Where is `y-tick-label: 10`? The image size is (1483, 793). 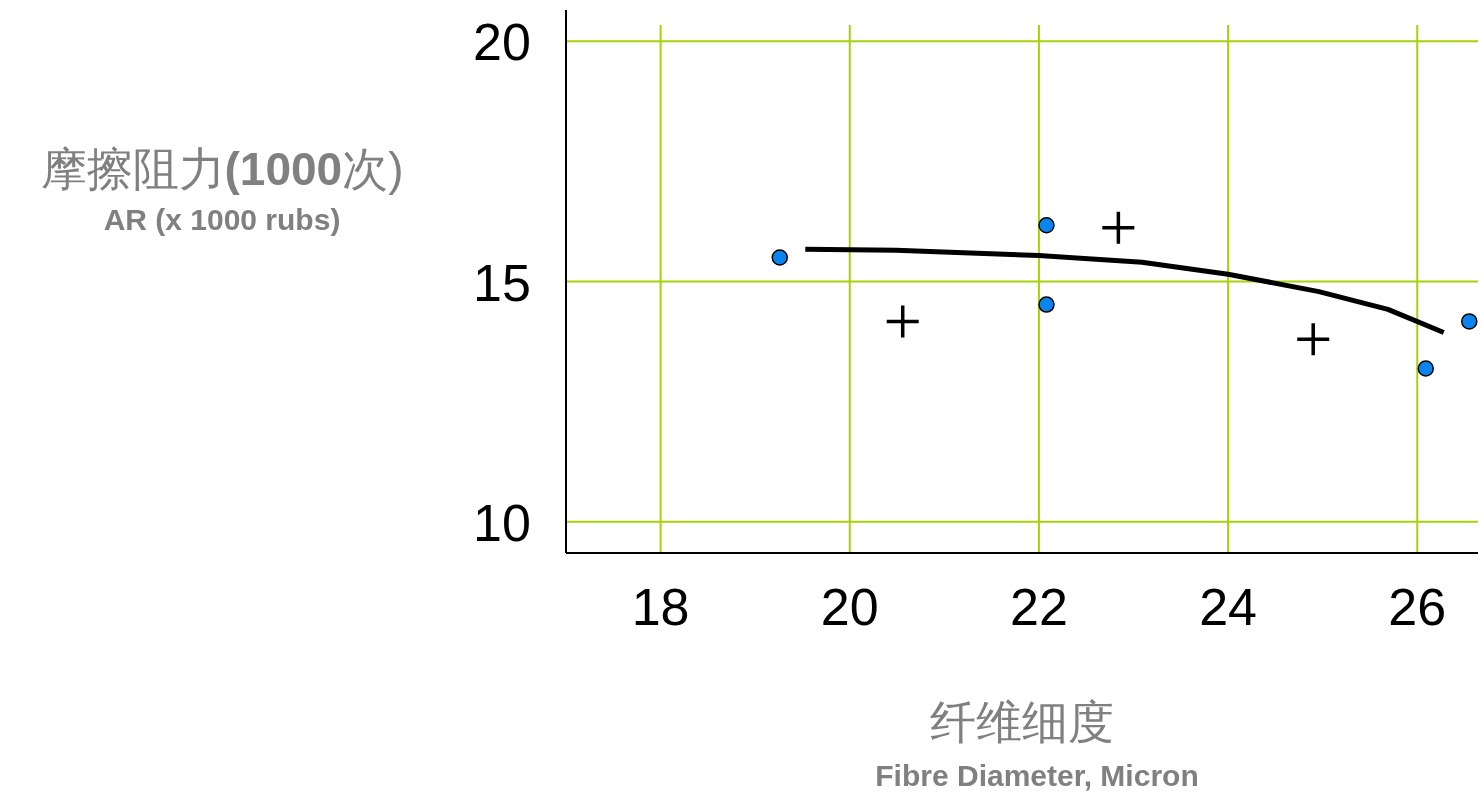 y-tick-label: 10 is located at coordinates (502, 522).